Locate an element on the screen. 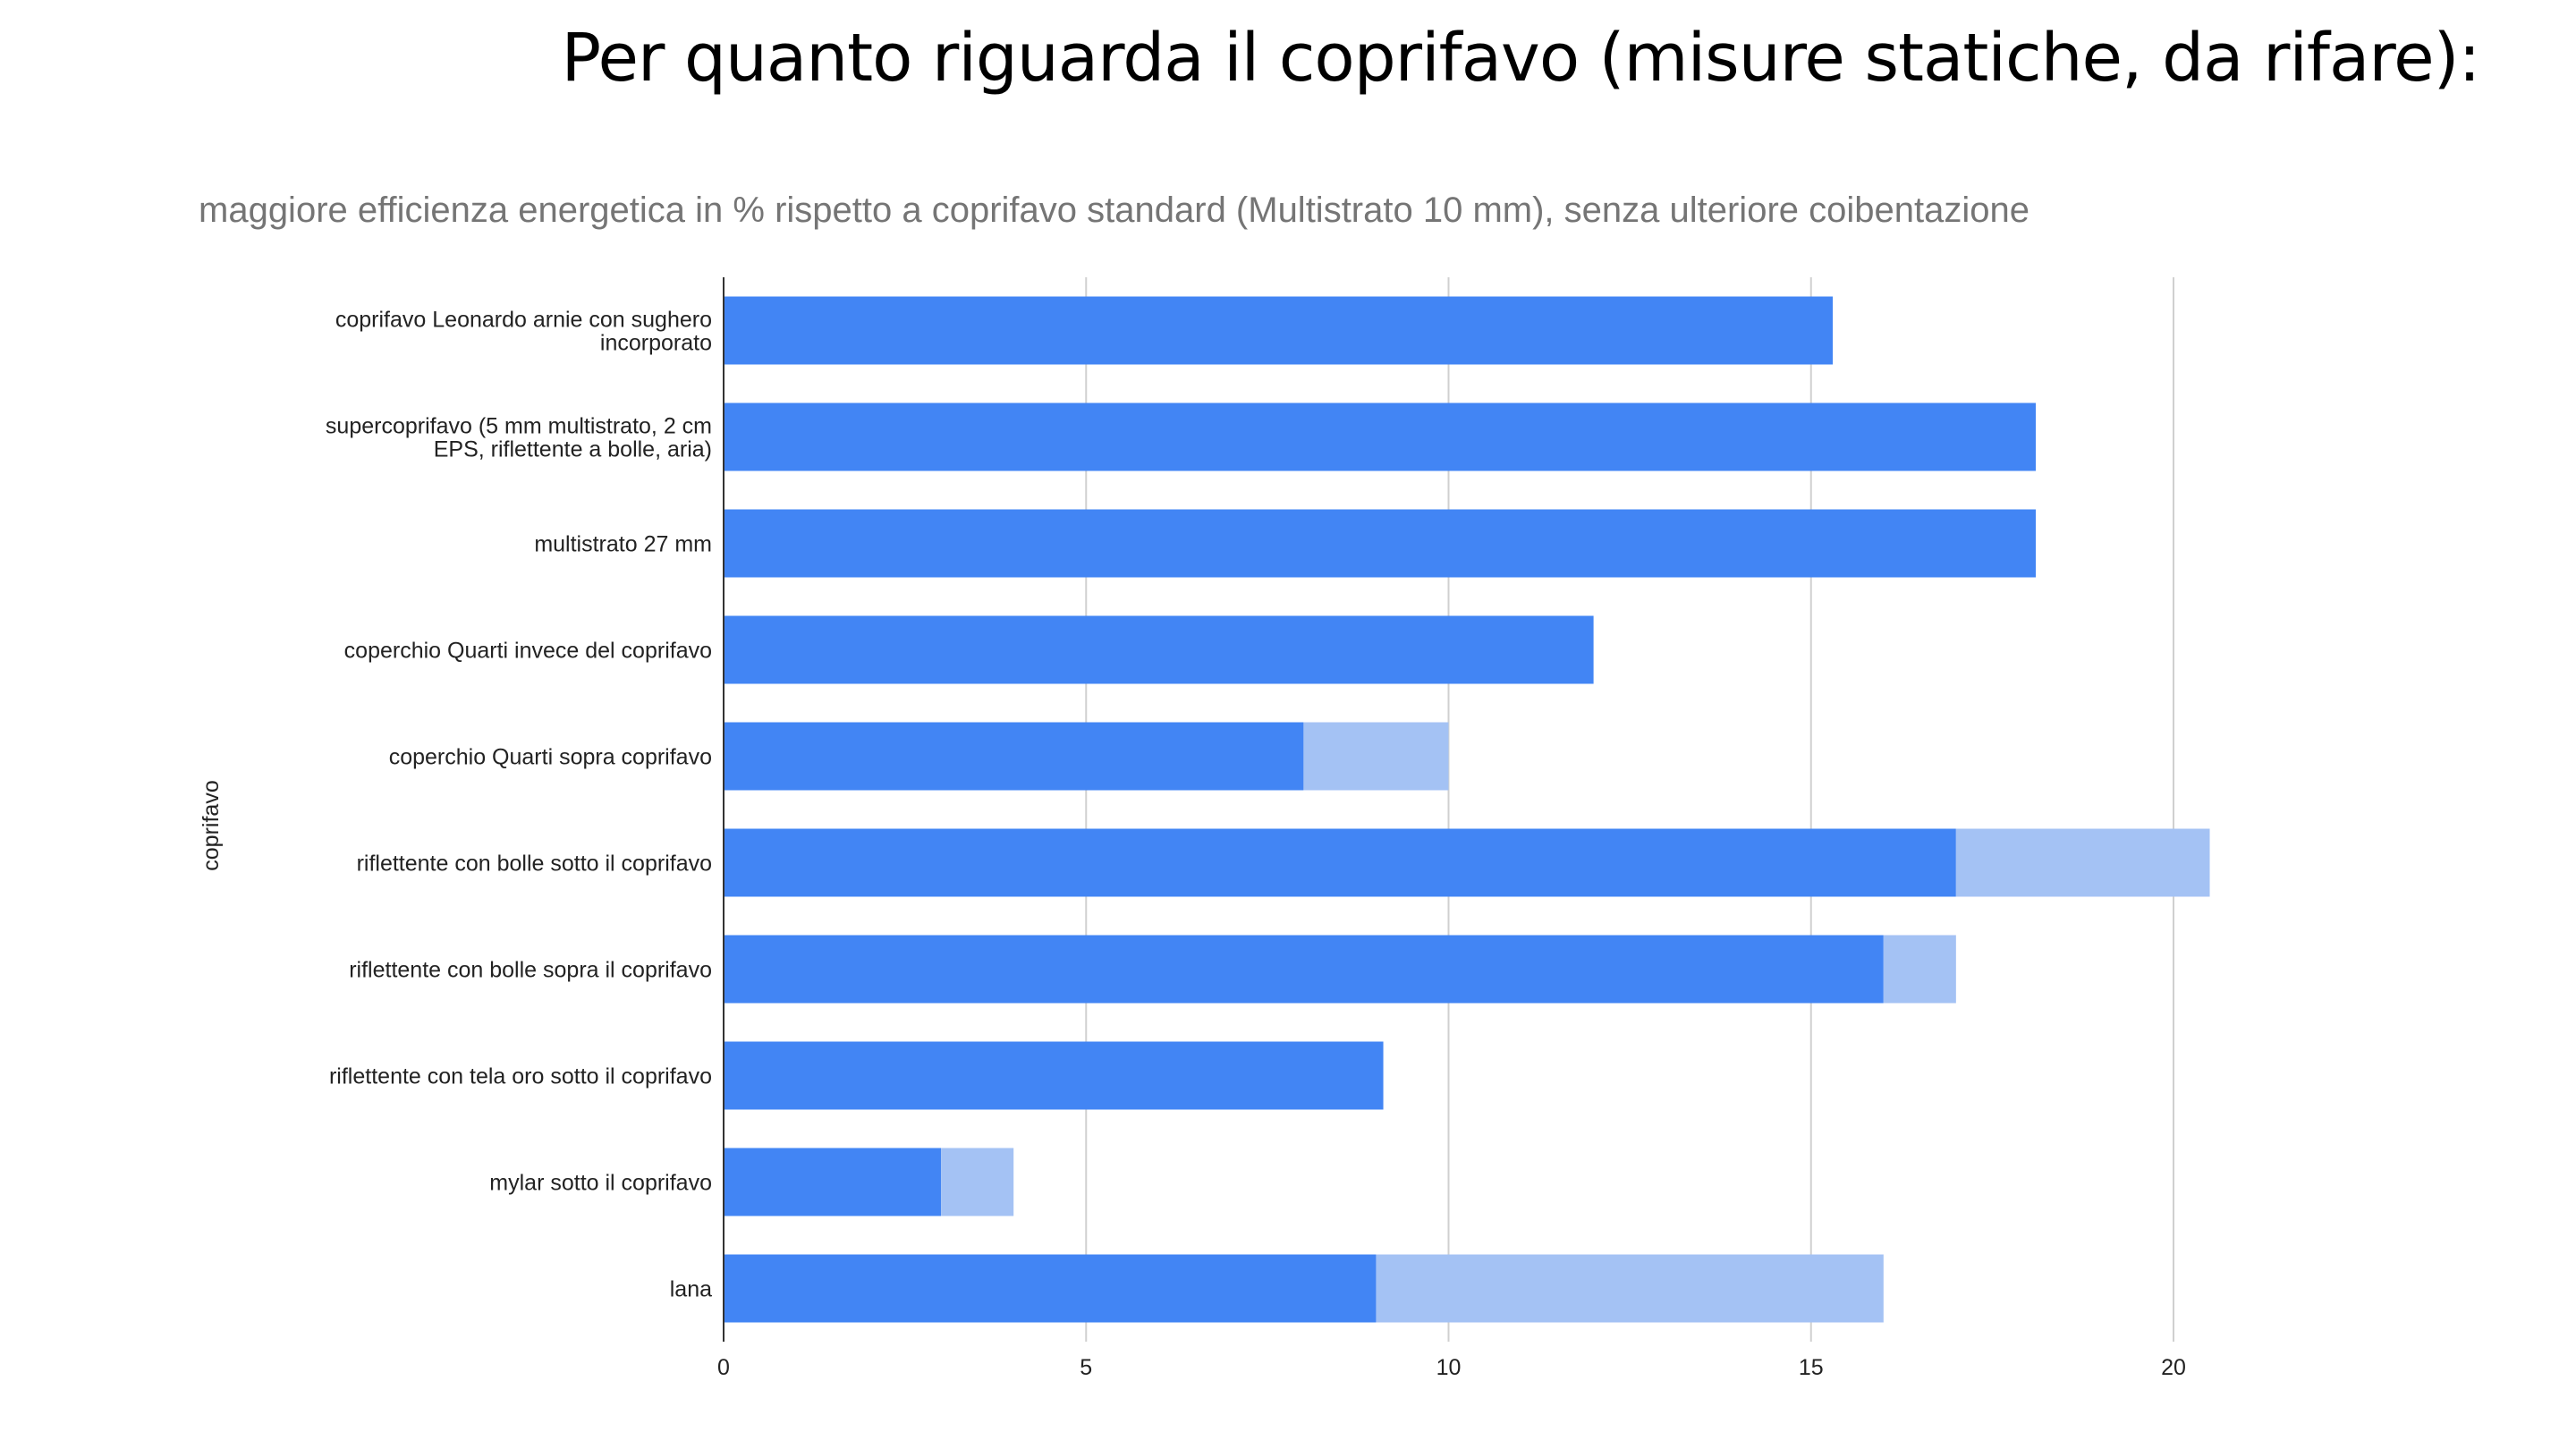  category-label: multistrato 27 mm is located at coordinates (623, 544).